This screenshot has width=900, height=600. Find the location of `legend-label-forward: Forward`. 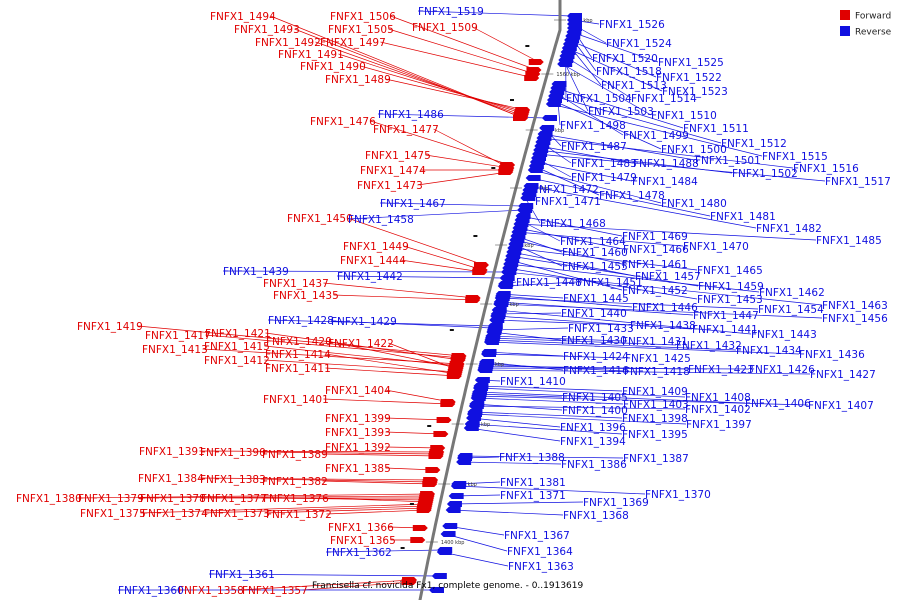

legend-label-forward: Forward is located at coordinates (873, 17).